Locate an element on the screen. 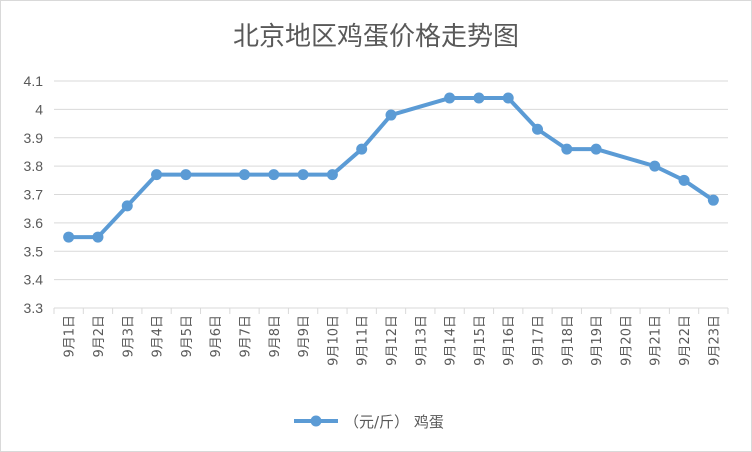  x-tick-label: 9月10日 is located at coordinates (333, 340).